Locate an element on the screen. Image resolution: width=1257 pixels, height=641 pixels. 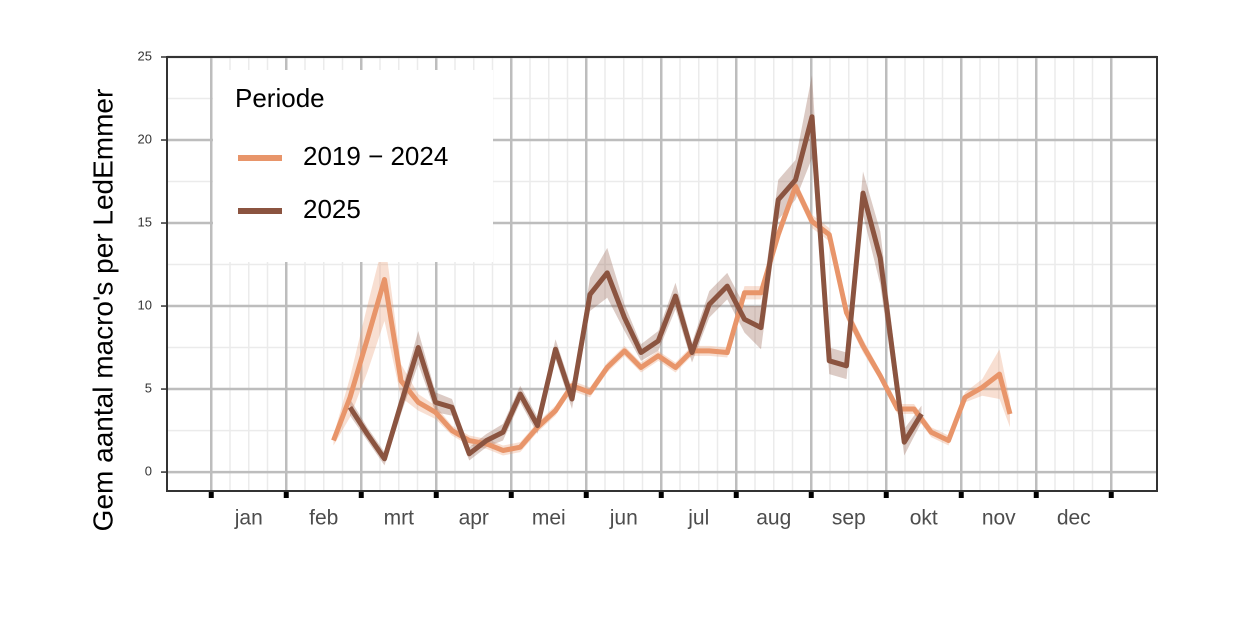
legend-label: 2019 − 2024 is located at coordinates (375, 156).